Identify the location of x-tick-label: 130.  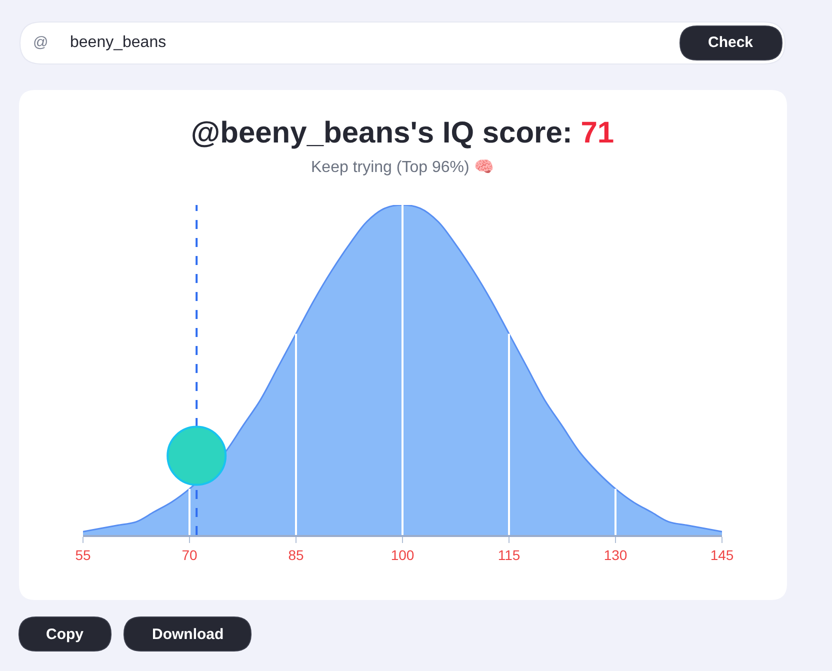
(616, 554).